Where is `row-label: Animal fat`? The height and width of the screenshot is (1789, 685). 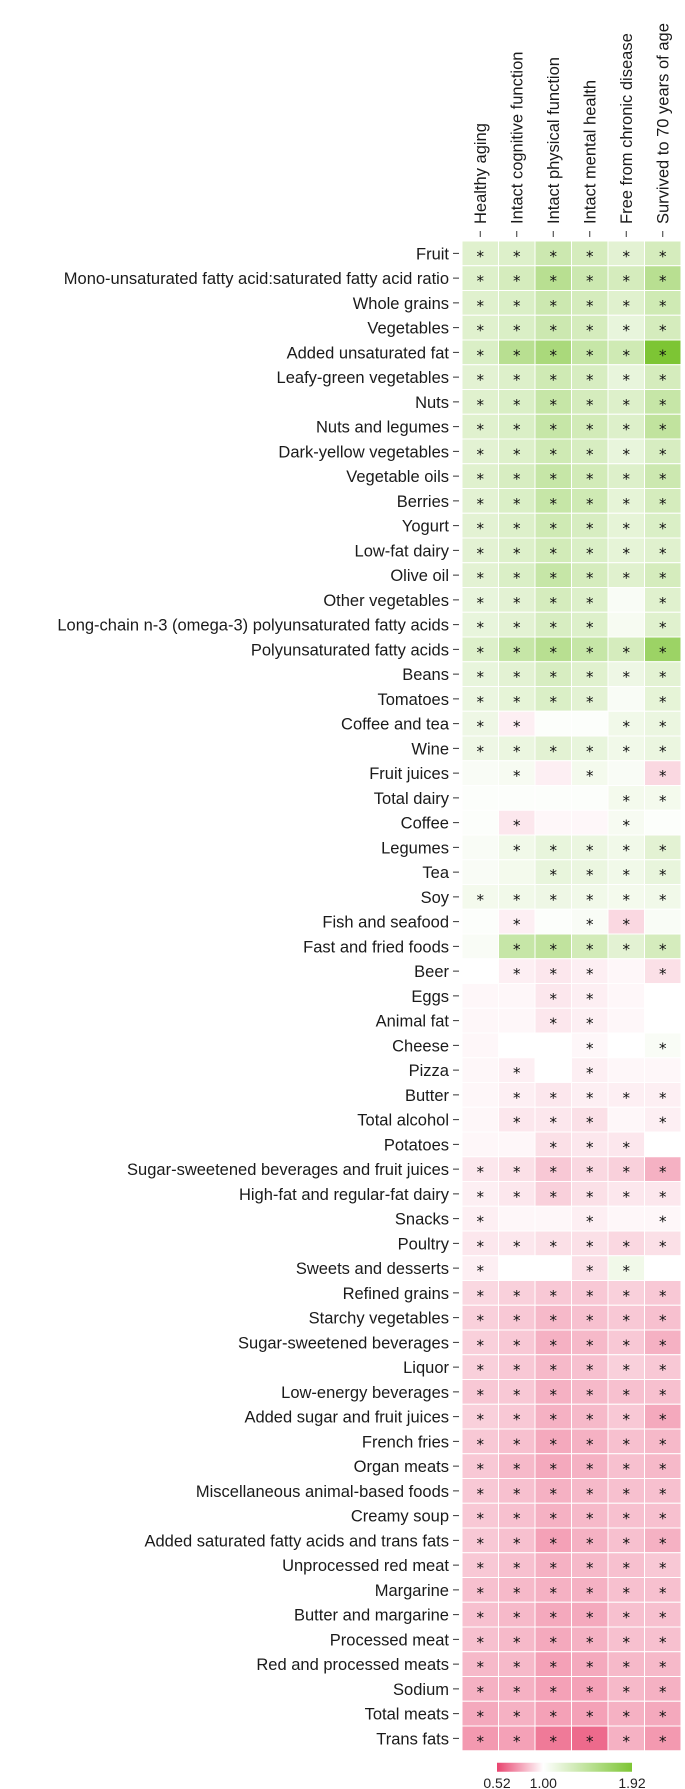 row-label: Animal fat is located at coordinates (413, 1022).